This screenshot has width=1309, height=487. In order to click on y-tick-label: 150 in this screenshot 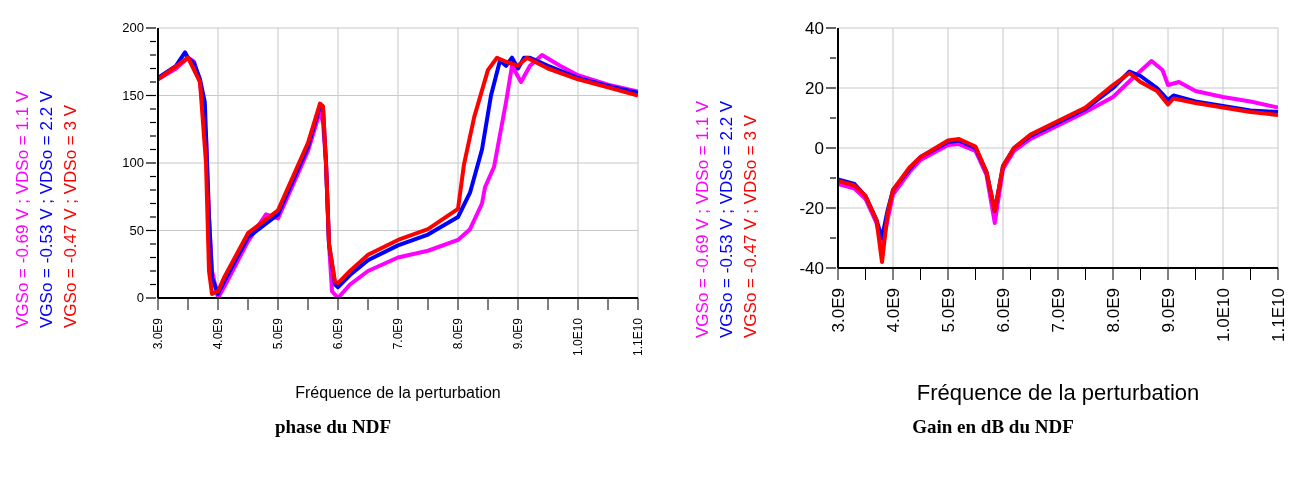, I will do `click(133, 95)`.